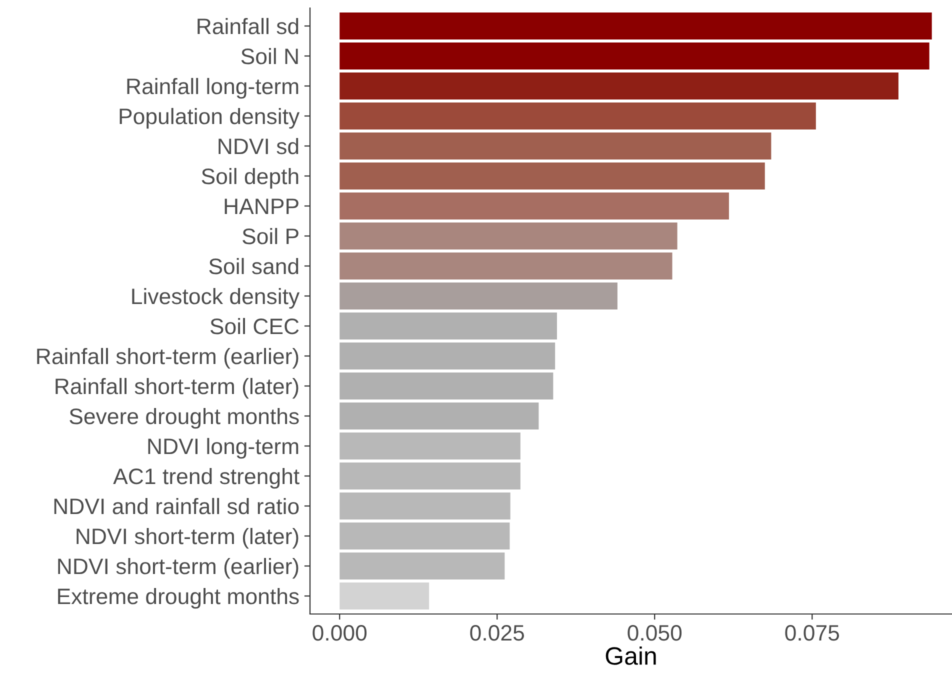 The image size is (952, 674). What do you see at coordinates (178, 598) in the screenshot?
I see `y-tick-label: Extreme drought months` at bounding box center [178, 598].